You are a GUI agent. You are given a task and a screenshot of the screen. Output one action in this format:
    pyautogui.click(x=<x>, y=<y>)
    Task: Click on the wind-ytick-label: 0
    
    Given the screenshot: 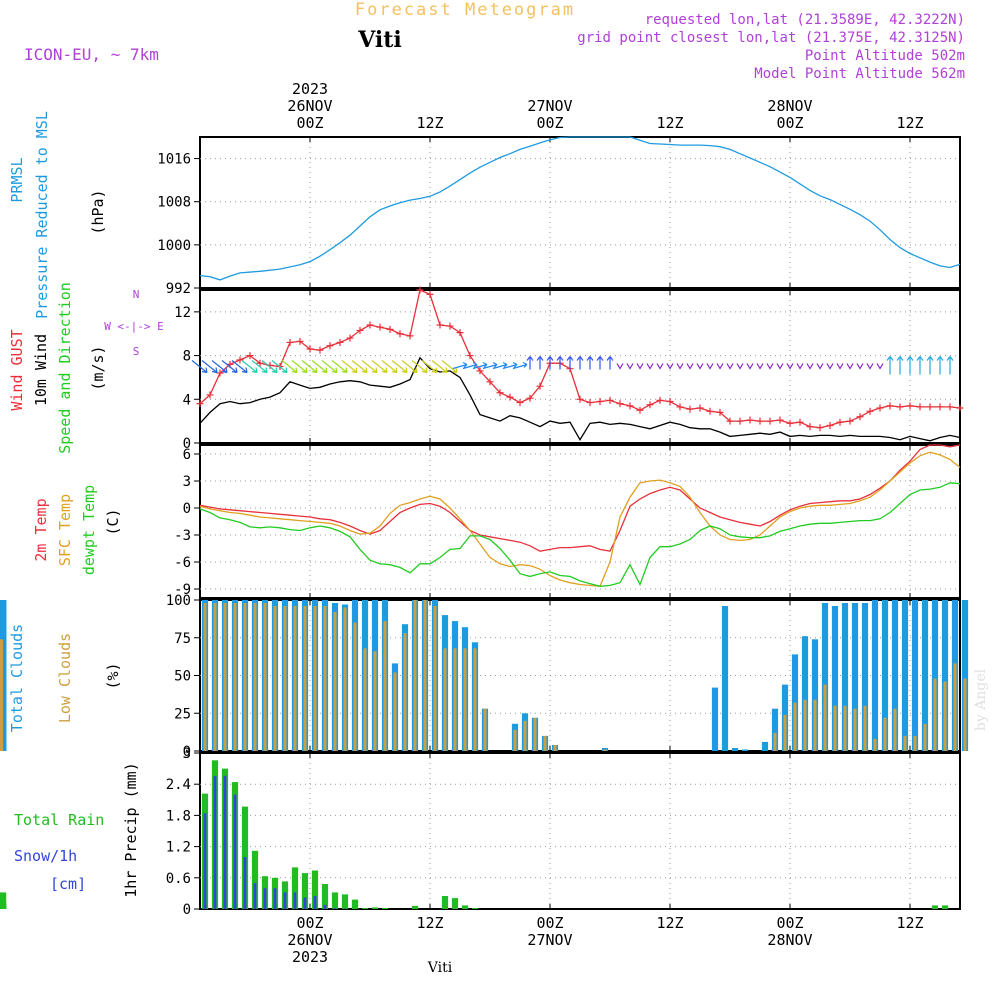 What is the action you would take?
    pyautogui.click(x=187, y=444)
    